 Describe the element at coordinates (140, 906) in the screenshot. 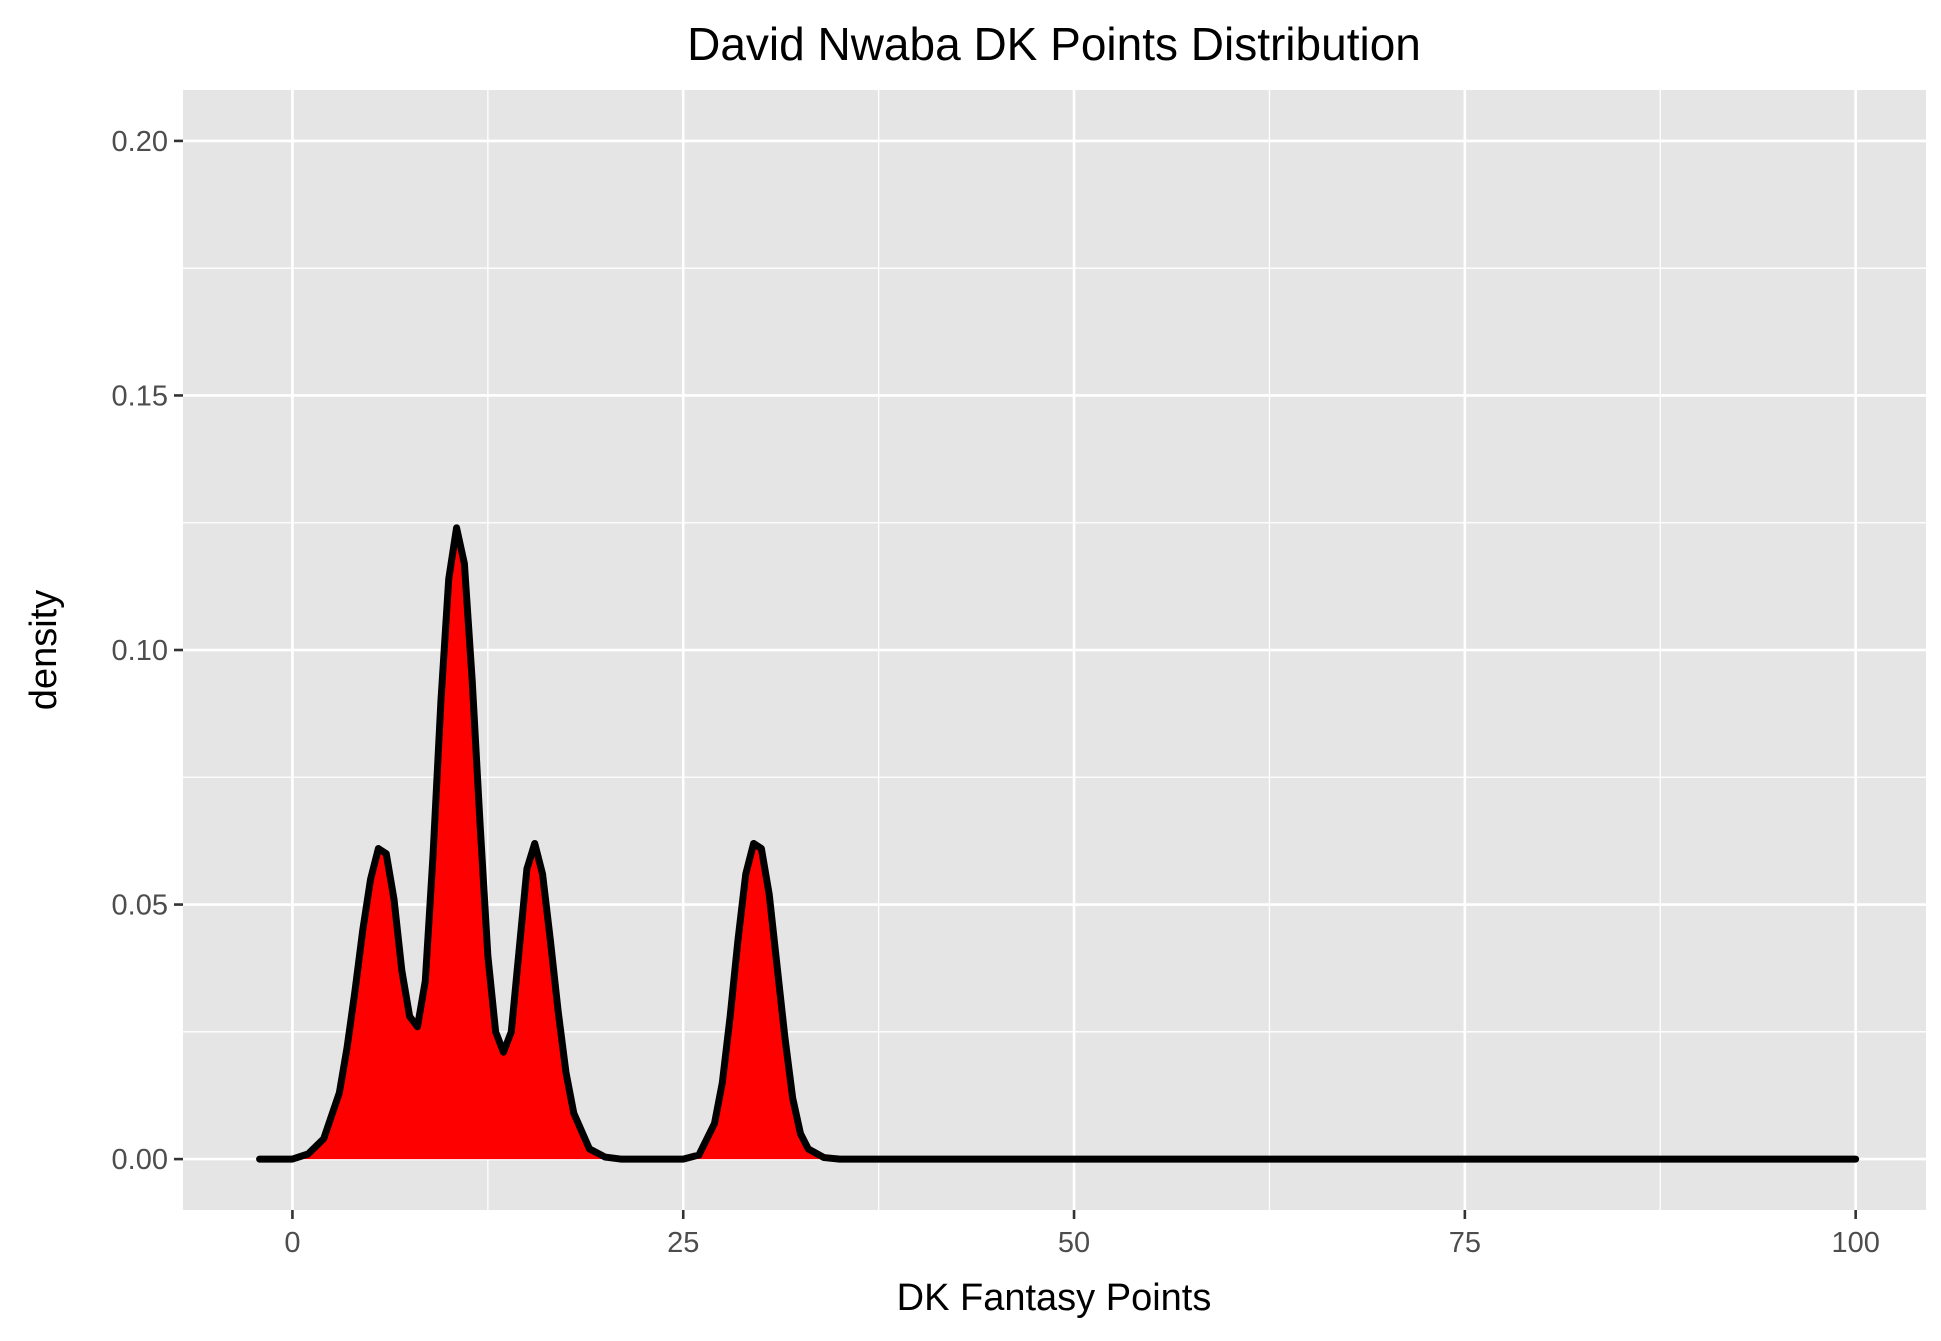

I see `y-tick-label: 0.05` at that location.